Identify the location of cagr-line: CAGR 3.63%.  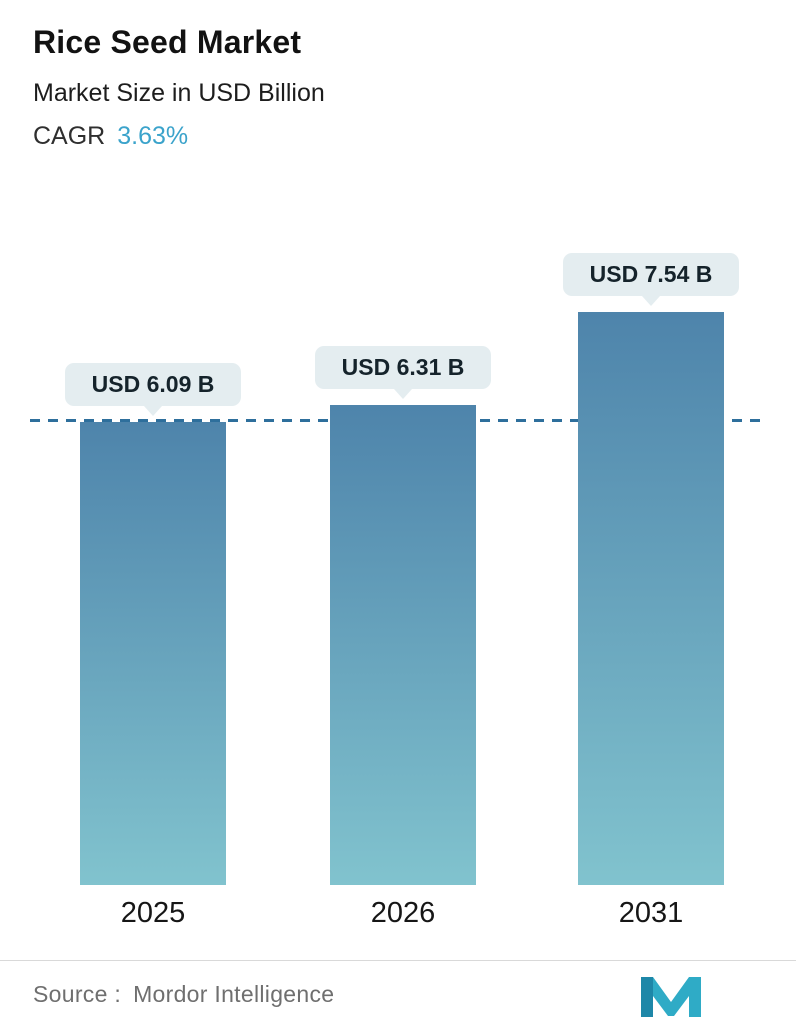
(179, 136).